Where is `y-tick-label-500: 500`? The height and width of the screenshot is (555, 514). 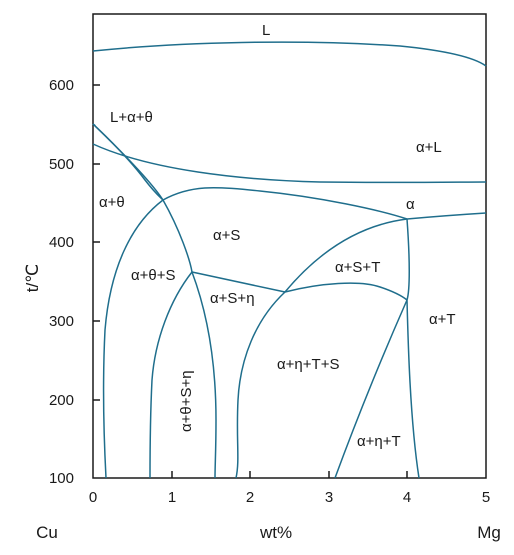 y-tick-label-500: 500 is located at coordinates (61, 164).